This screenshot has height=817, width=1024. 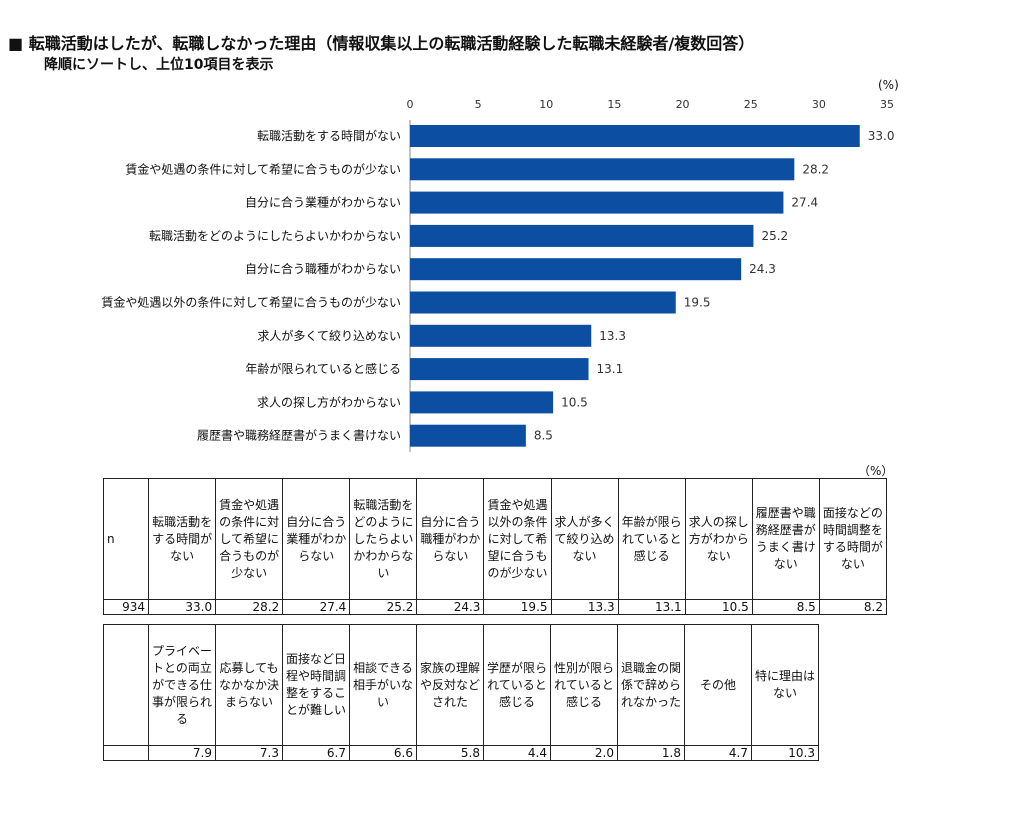 I want to click on data-label: 13.1, so click(x=610, y=369).